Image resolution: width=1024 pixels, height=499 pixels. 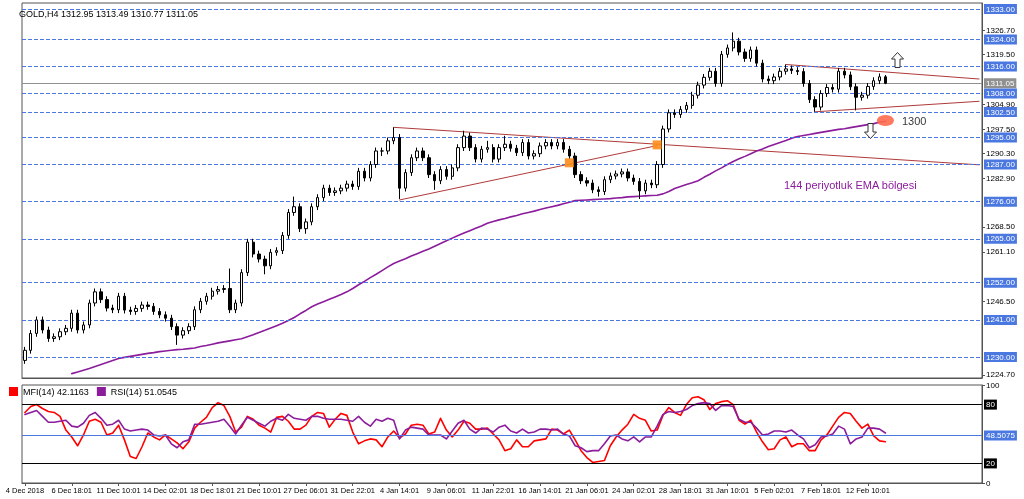 What do you see at coordinates (850, 185) in the screenshot?
I see `text: 144 periyotluk EMA bölgesi` at bounding box center [850, 185].